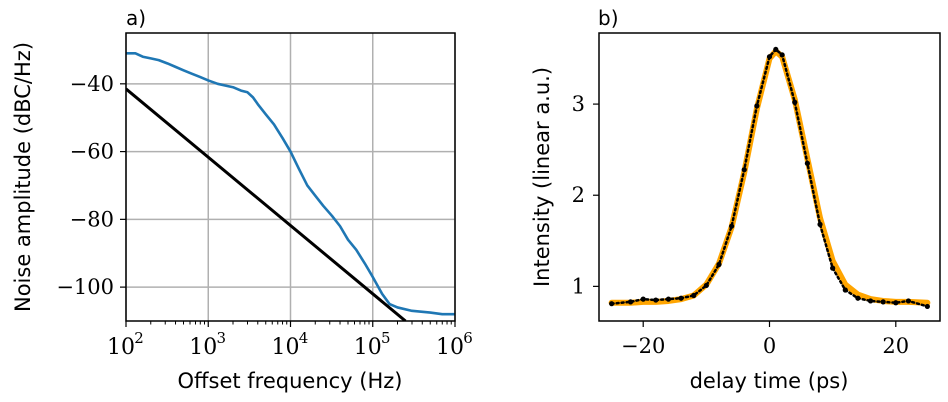  What do you see at coordinates (92, 152) in the screenshot?
I see `a-ytick-label: −60` at bounding box center [92, 152].